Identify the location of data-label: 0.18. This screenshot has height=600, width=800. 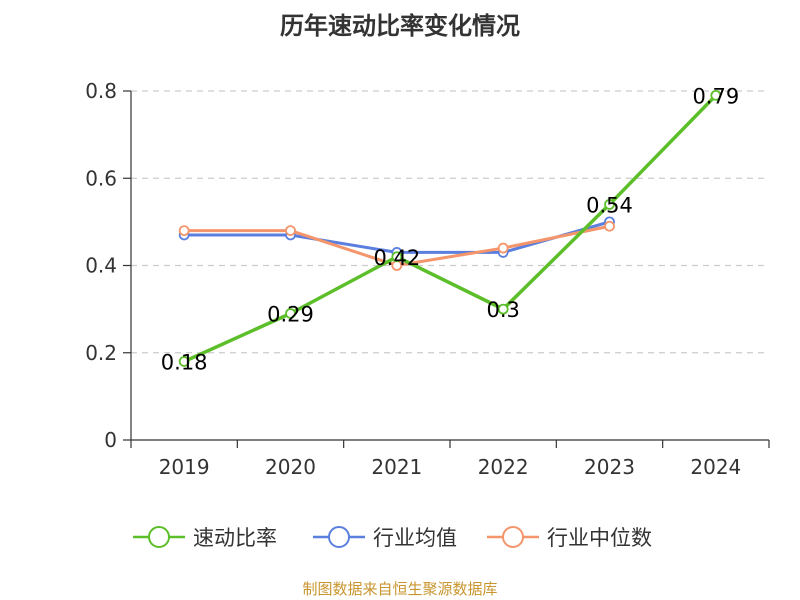
(184, 362).